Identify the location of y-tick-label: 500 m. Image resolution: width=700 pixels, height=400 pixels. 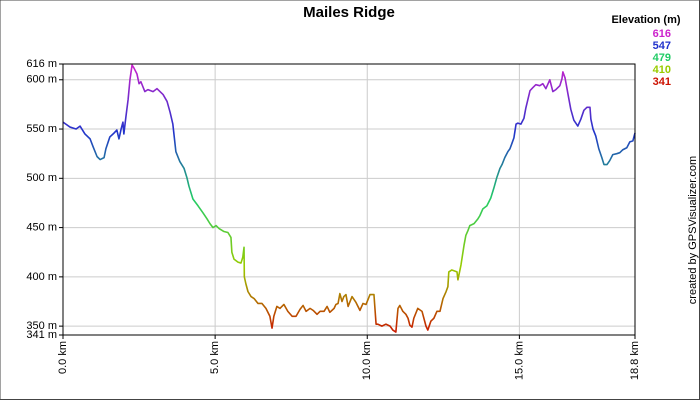
(41, 178).